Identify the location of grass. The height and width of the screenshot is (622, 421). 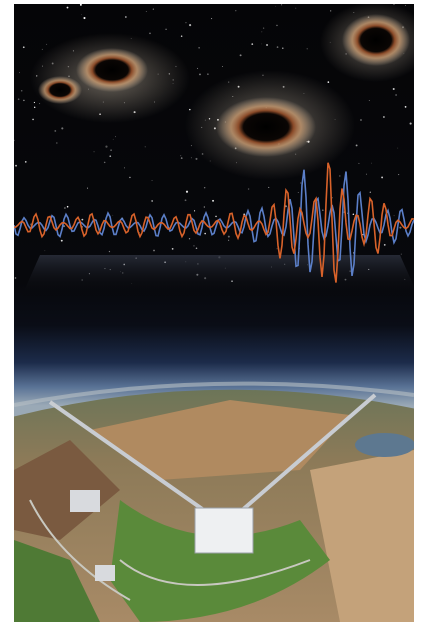
(220, 561).